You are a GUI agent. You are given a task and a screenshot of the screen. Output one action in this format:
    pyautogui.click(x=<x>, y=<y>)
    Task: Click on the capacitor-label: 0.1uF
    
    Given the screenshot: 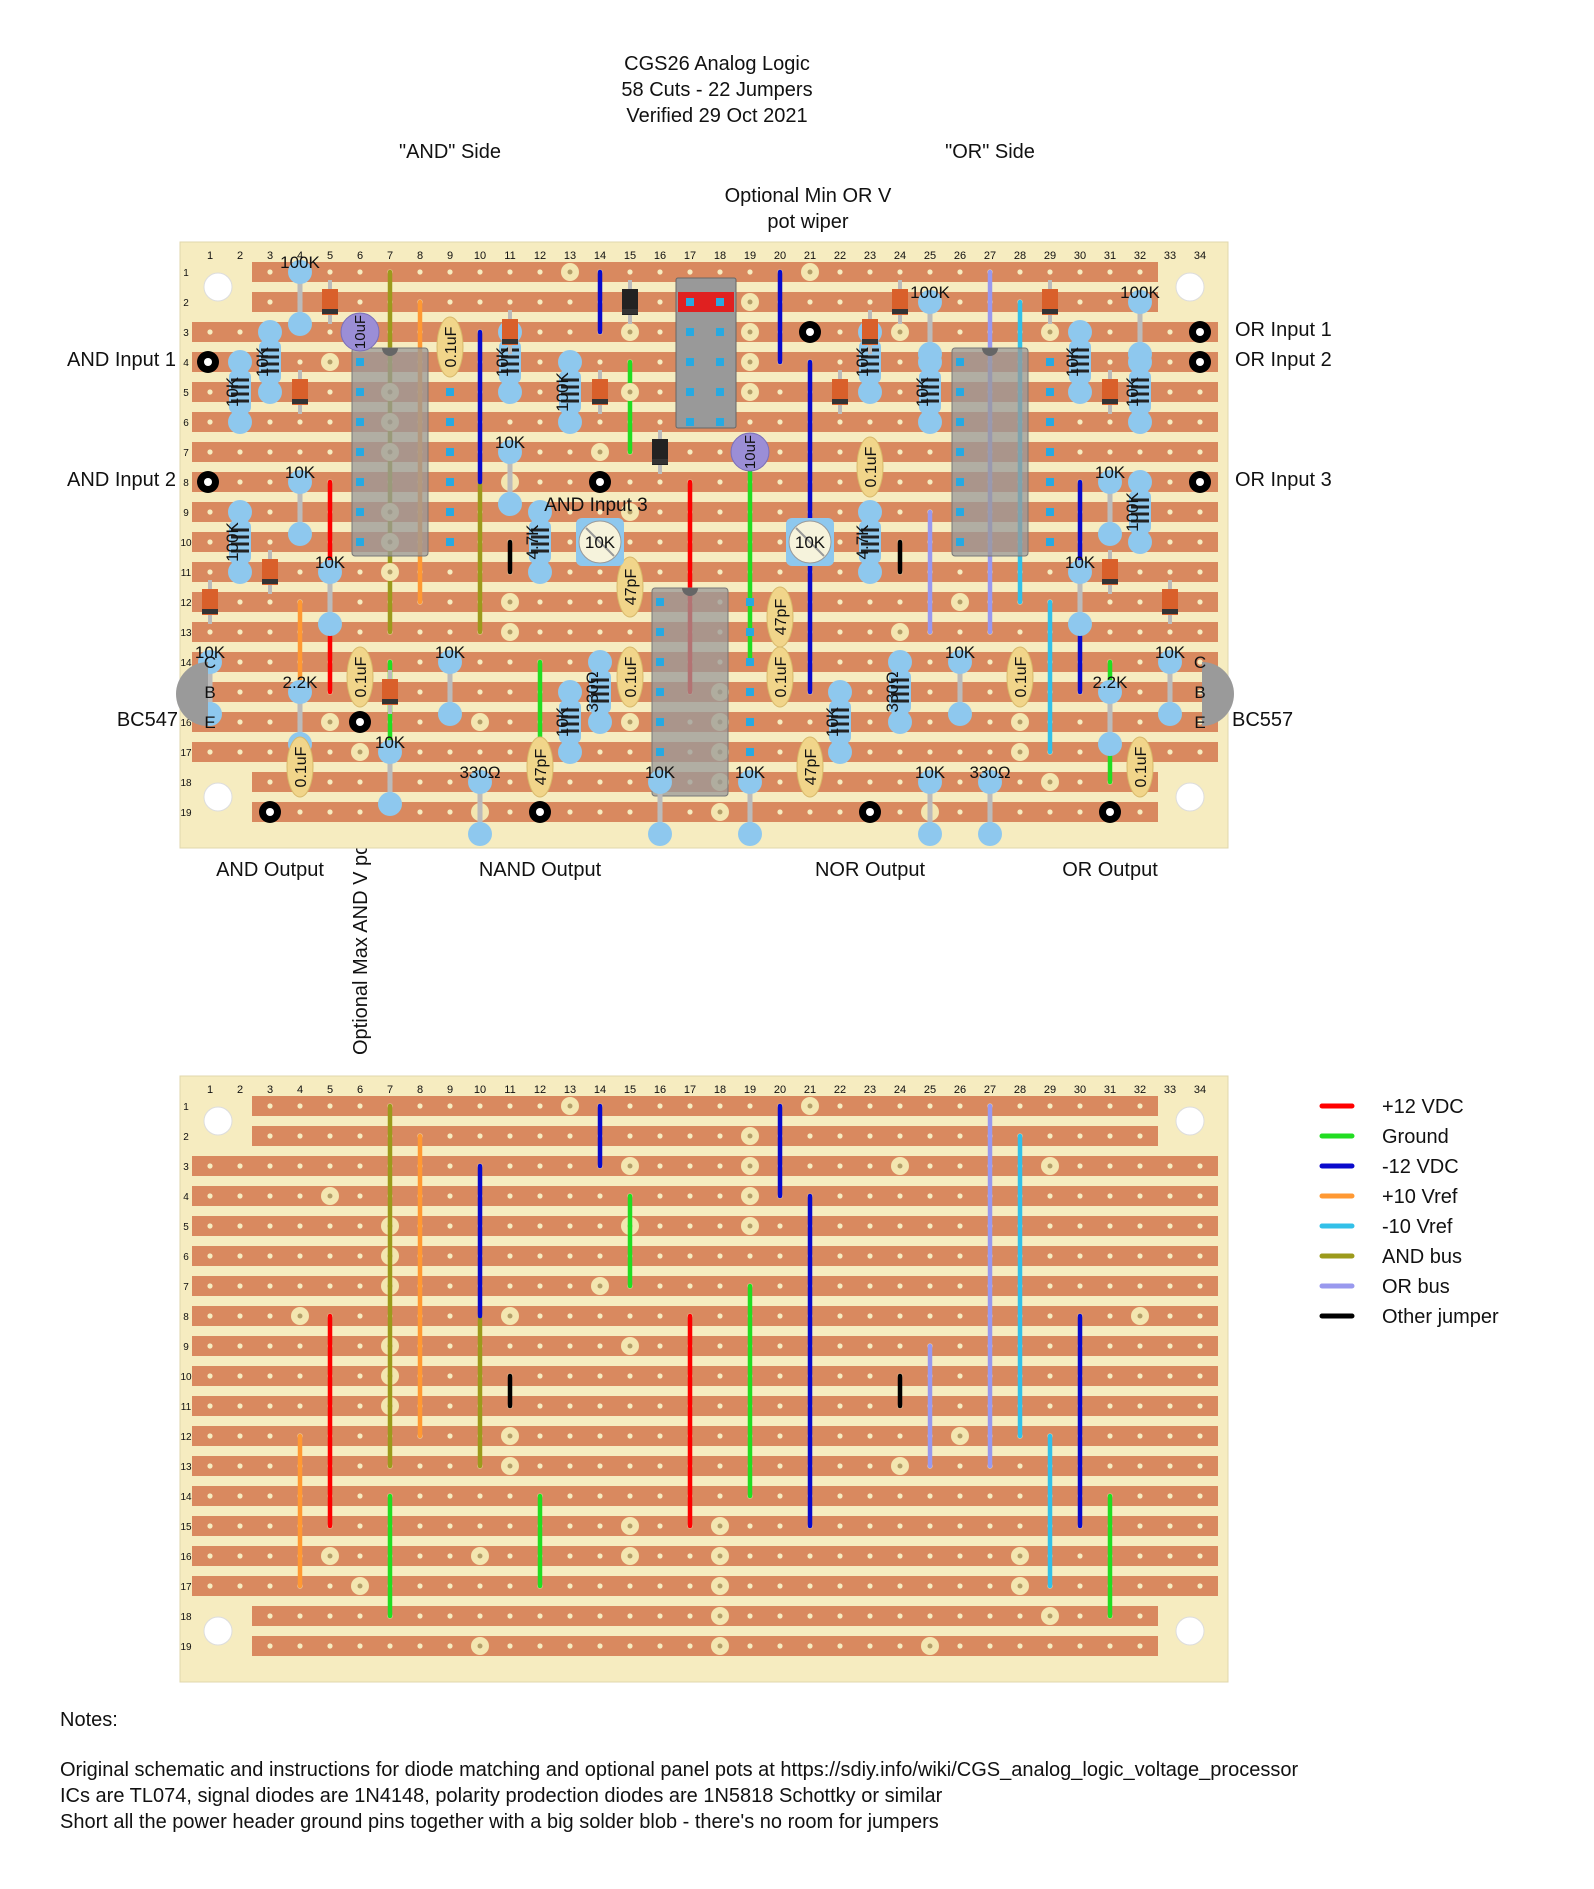 What is the action you would take?
    pyautogui.click(x=301, y=766)
    